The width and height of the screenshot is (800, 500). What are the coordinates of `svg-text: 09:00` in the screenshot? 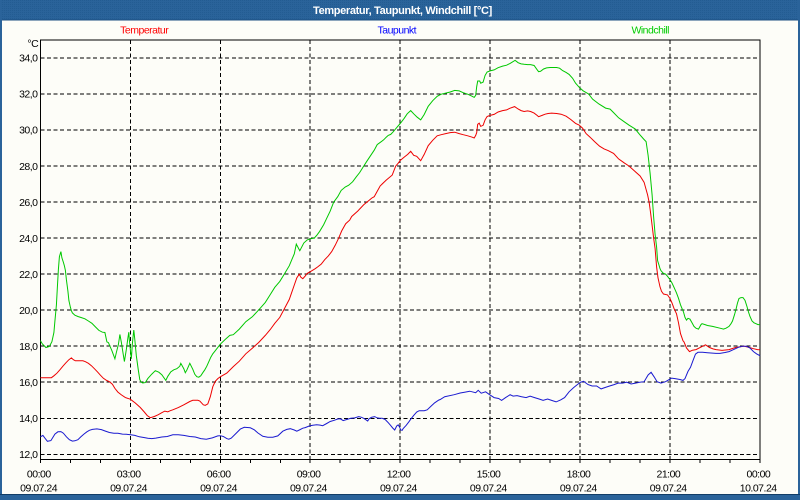 It's located at (309, 475).